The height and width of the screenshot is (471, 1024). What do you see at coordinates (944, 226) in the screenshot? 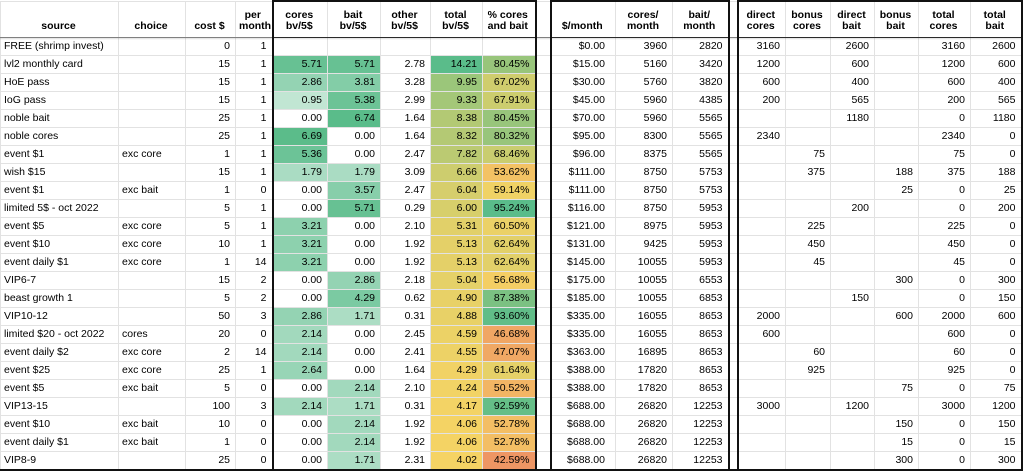
I see `cell-total-cores: 225` at bounding box center [944, 226].